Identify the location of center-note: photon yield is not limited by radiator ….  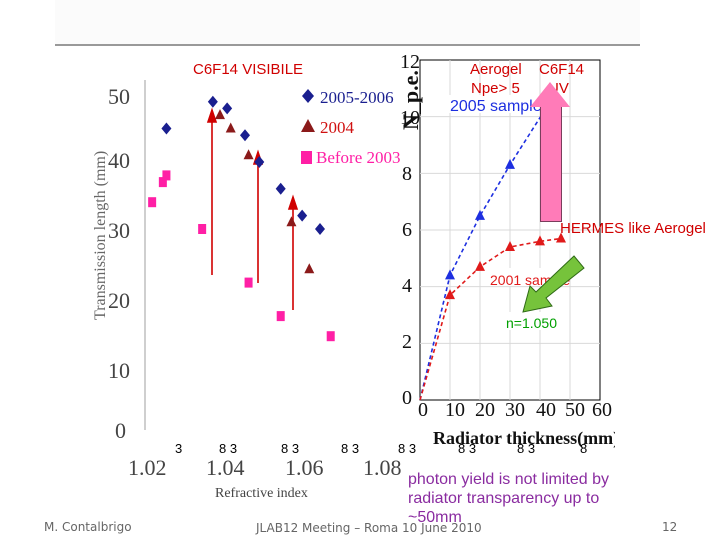
(508, 498).